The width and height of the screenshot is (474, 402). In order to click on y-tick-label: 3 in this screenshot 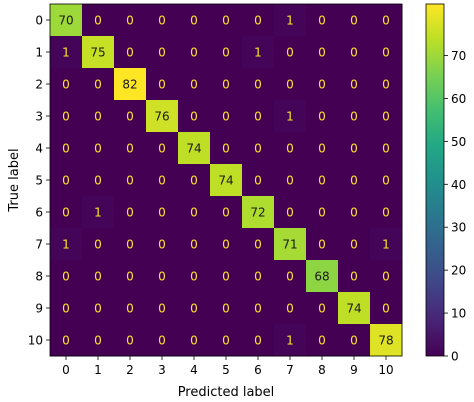, I will do `click(39, 117)`.